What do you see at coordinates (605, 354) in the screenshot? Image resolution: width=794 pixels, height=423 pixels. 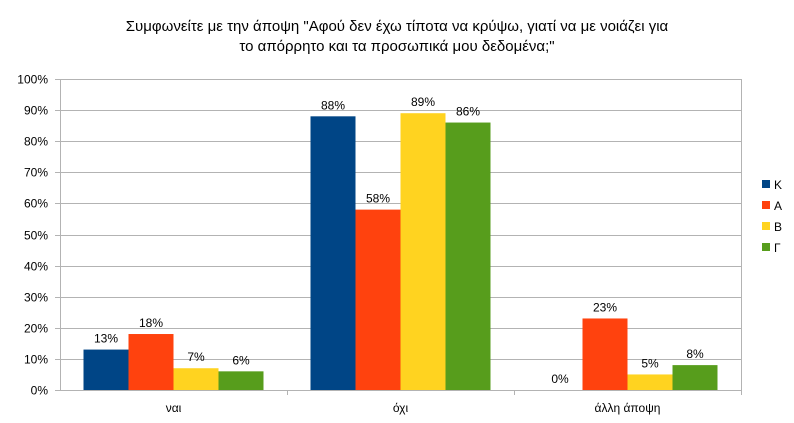 I see `bar-Α-2` at bounding box center [605, 354].